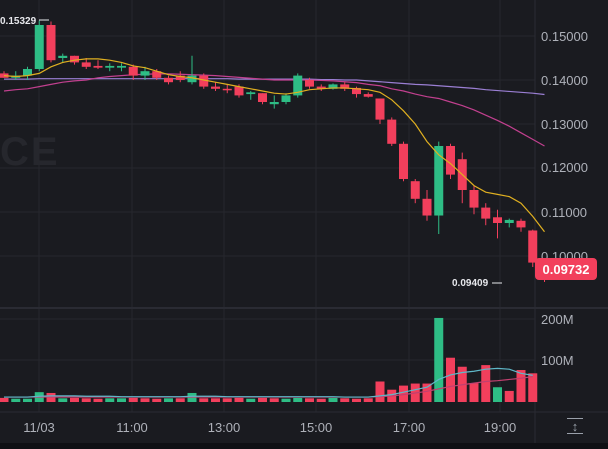 This screenshot has height=449, width=608. What do you see at coordinates (557, 319) in the screenshot?
I see `volume-tick: 200M` at bounding box center [557, 319].